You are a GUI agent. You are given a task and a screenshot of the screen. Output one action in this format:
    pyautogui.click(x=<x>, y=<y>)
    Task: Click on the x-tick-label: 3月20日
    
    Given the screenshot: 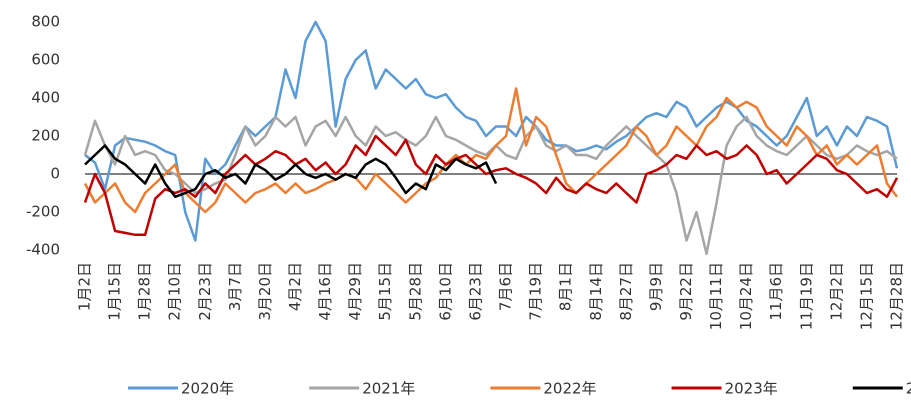 What is the action you would take?
    pyautogui.click(x=265, y=291)
    